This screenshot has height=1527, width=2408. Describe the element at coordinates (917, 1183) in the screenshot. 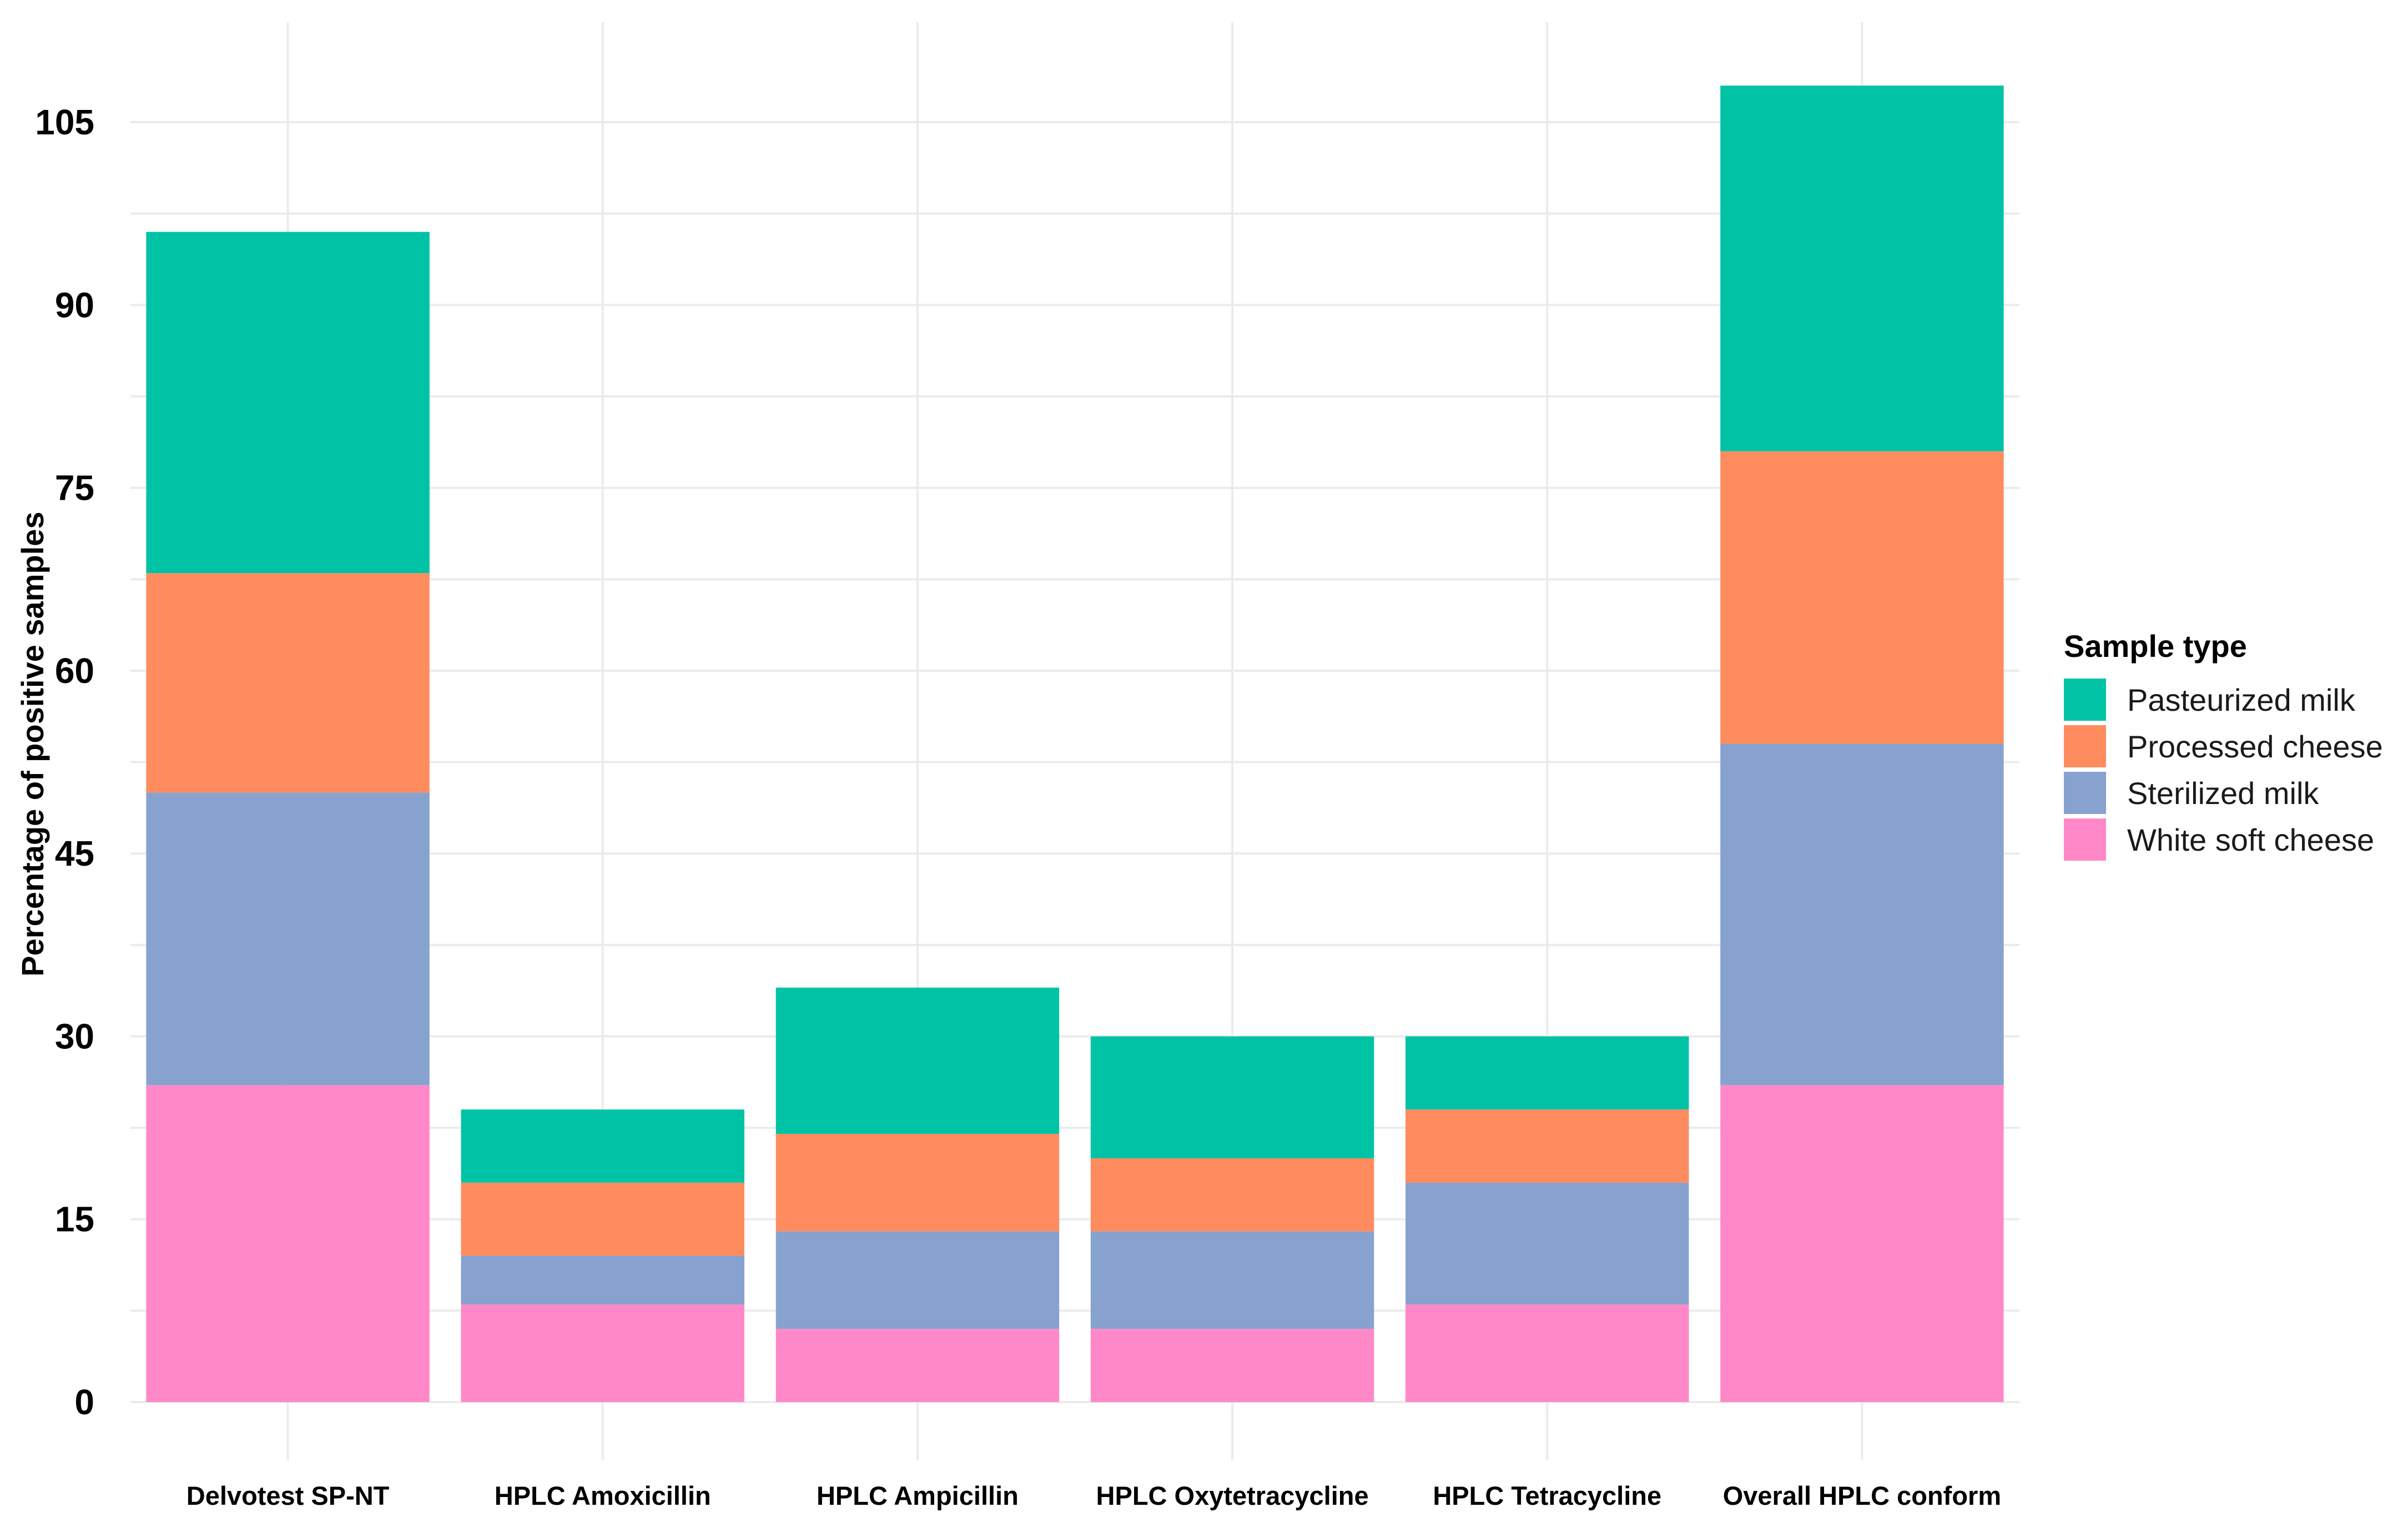

I see `bar-segment-processed-cheese: HPLC Ampicillin — Processed cheese: 8` at that location.